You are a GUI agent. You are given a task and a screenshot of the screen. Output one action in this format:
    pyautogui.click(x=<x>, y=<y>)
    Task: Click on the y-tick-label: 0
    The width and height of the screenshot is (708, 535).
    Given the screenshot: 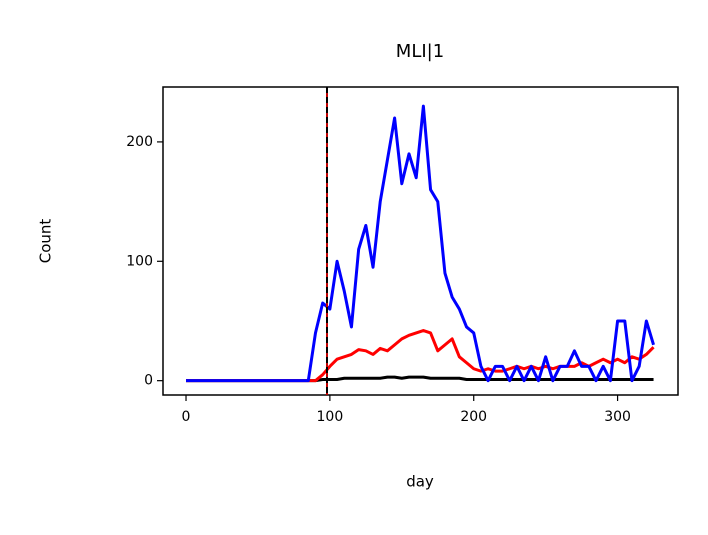 What is the action you would take?
    pyautogui.click(x=148, y=381)
    